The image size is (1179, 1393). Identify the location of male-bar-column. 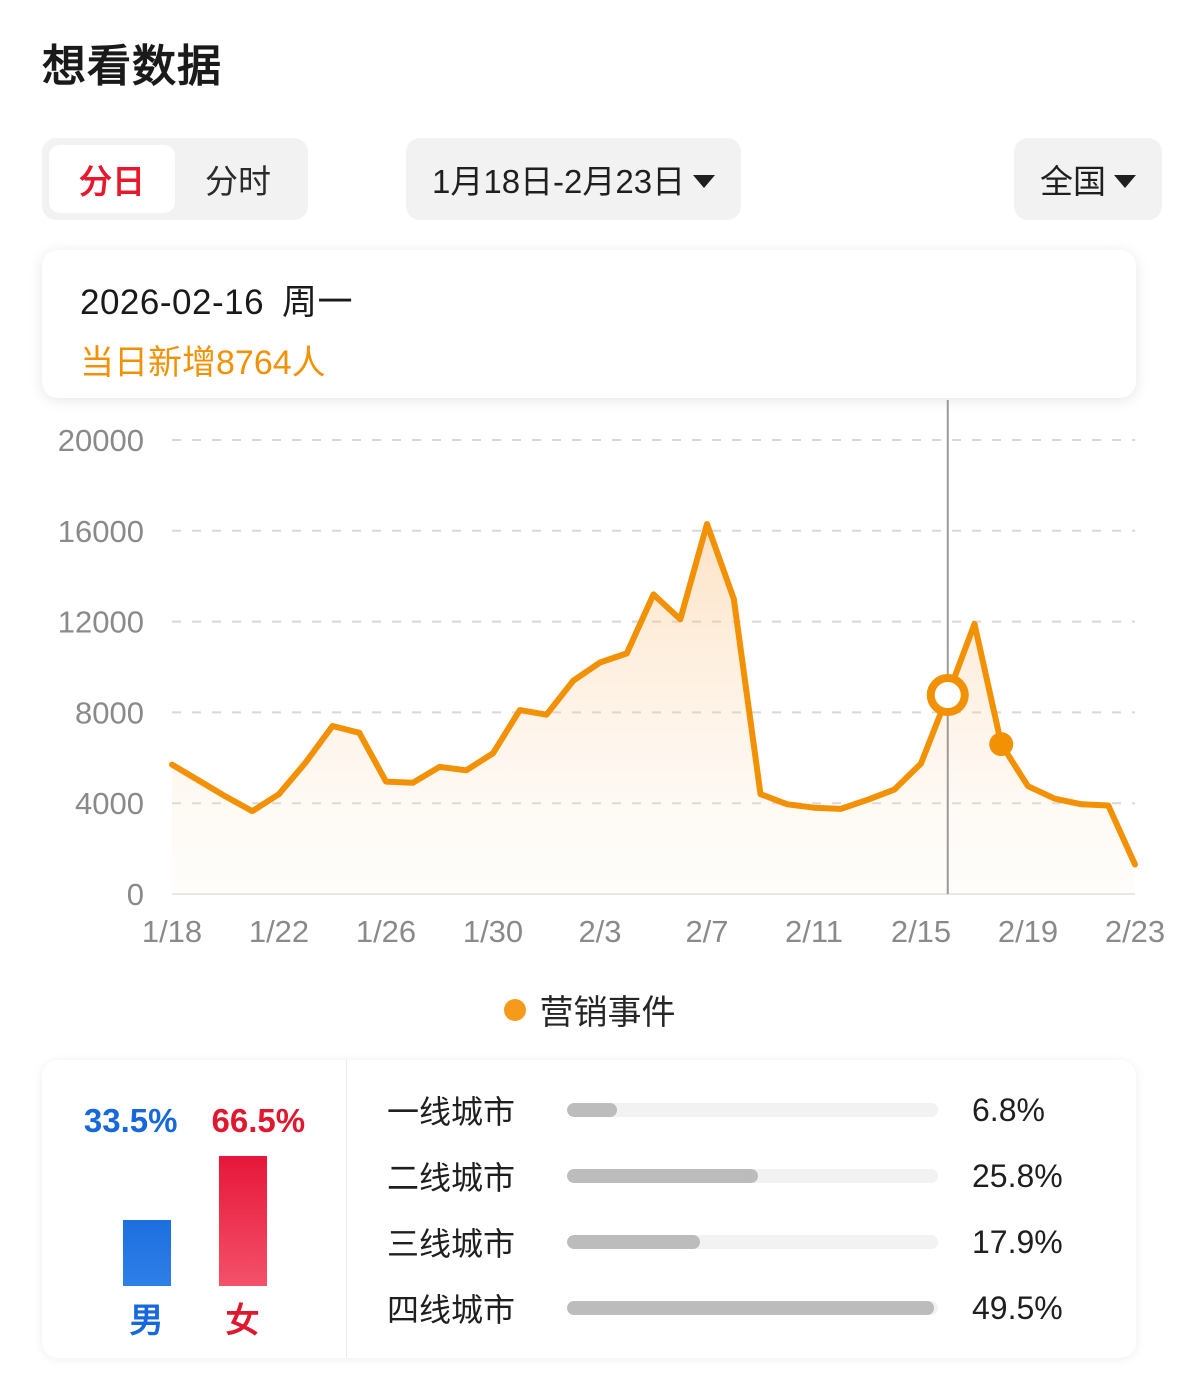
(146, 1253).